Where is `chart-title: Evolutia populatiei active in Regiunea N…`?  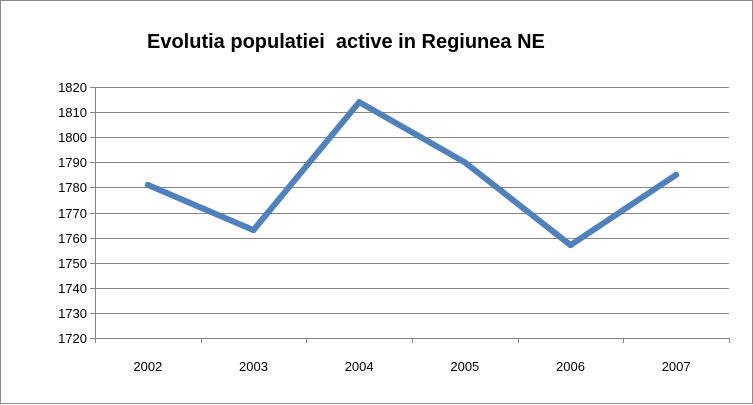 chart-title: Evolutia populatiei active in Regiunea N… is located at coordinates (346, 42).